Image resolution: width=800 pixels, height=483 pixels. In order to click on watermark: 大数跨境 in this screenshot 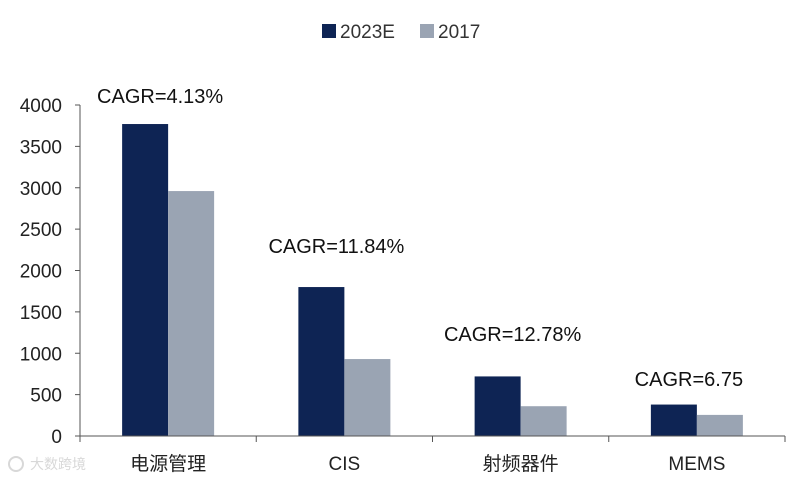, I will do `click(47, 464)`.